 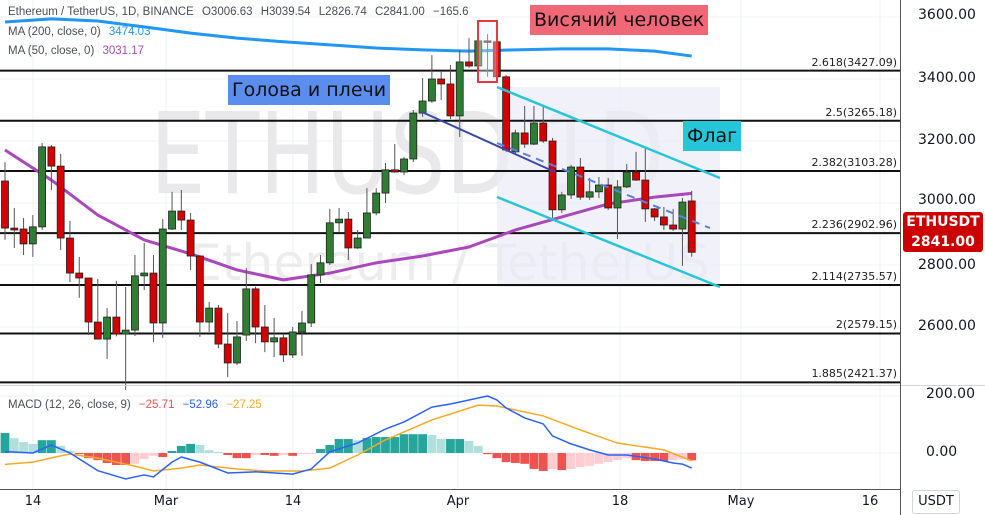 What do you see at coordinates (608, 242) in the screenshot?
I see `flag-lower-line` at bounding box center [608, 242].